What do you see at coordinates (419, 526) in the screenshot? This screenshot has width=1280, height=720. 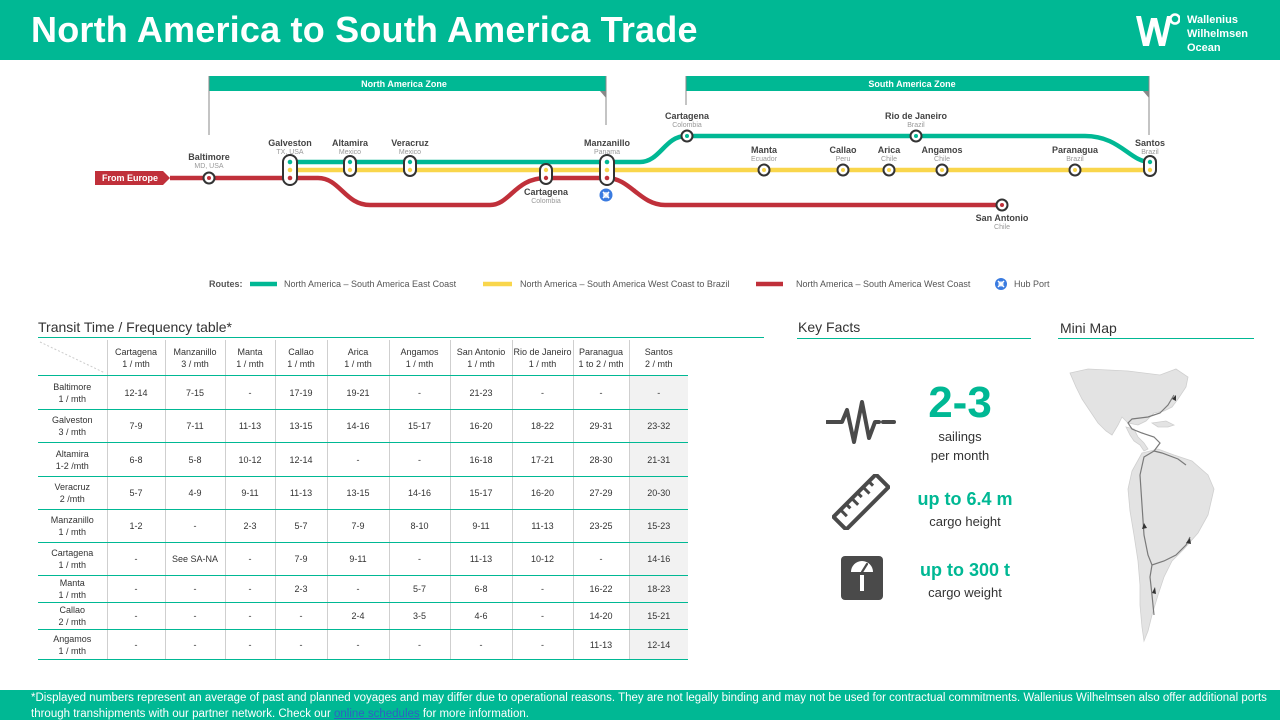 I see `transit-cell: 8-10` at bounding box center [419, 526].